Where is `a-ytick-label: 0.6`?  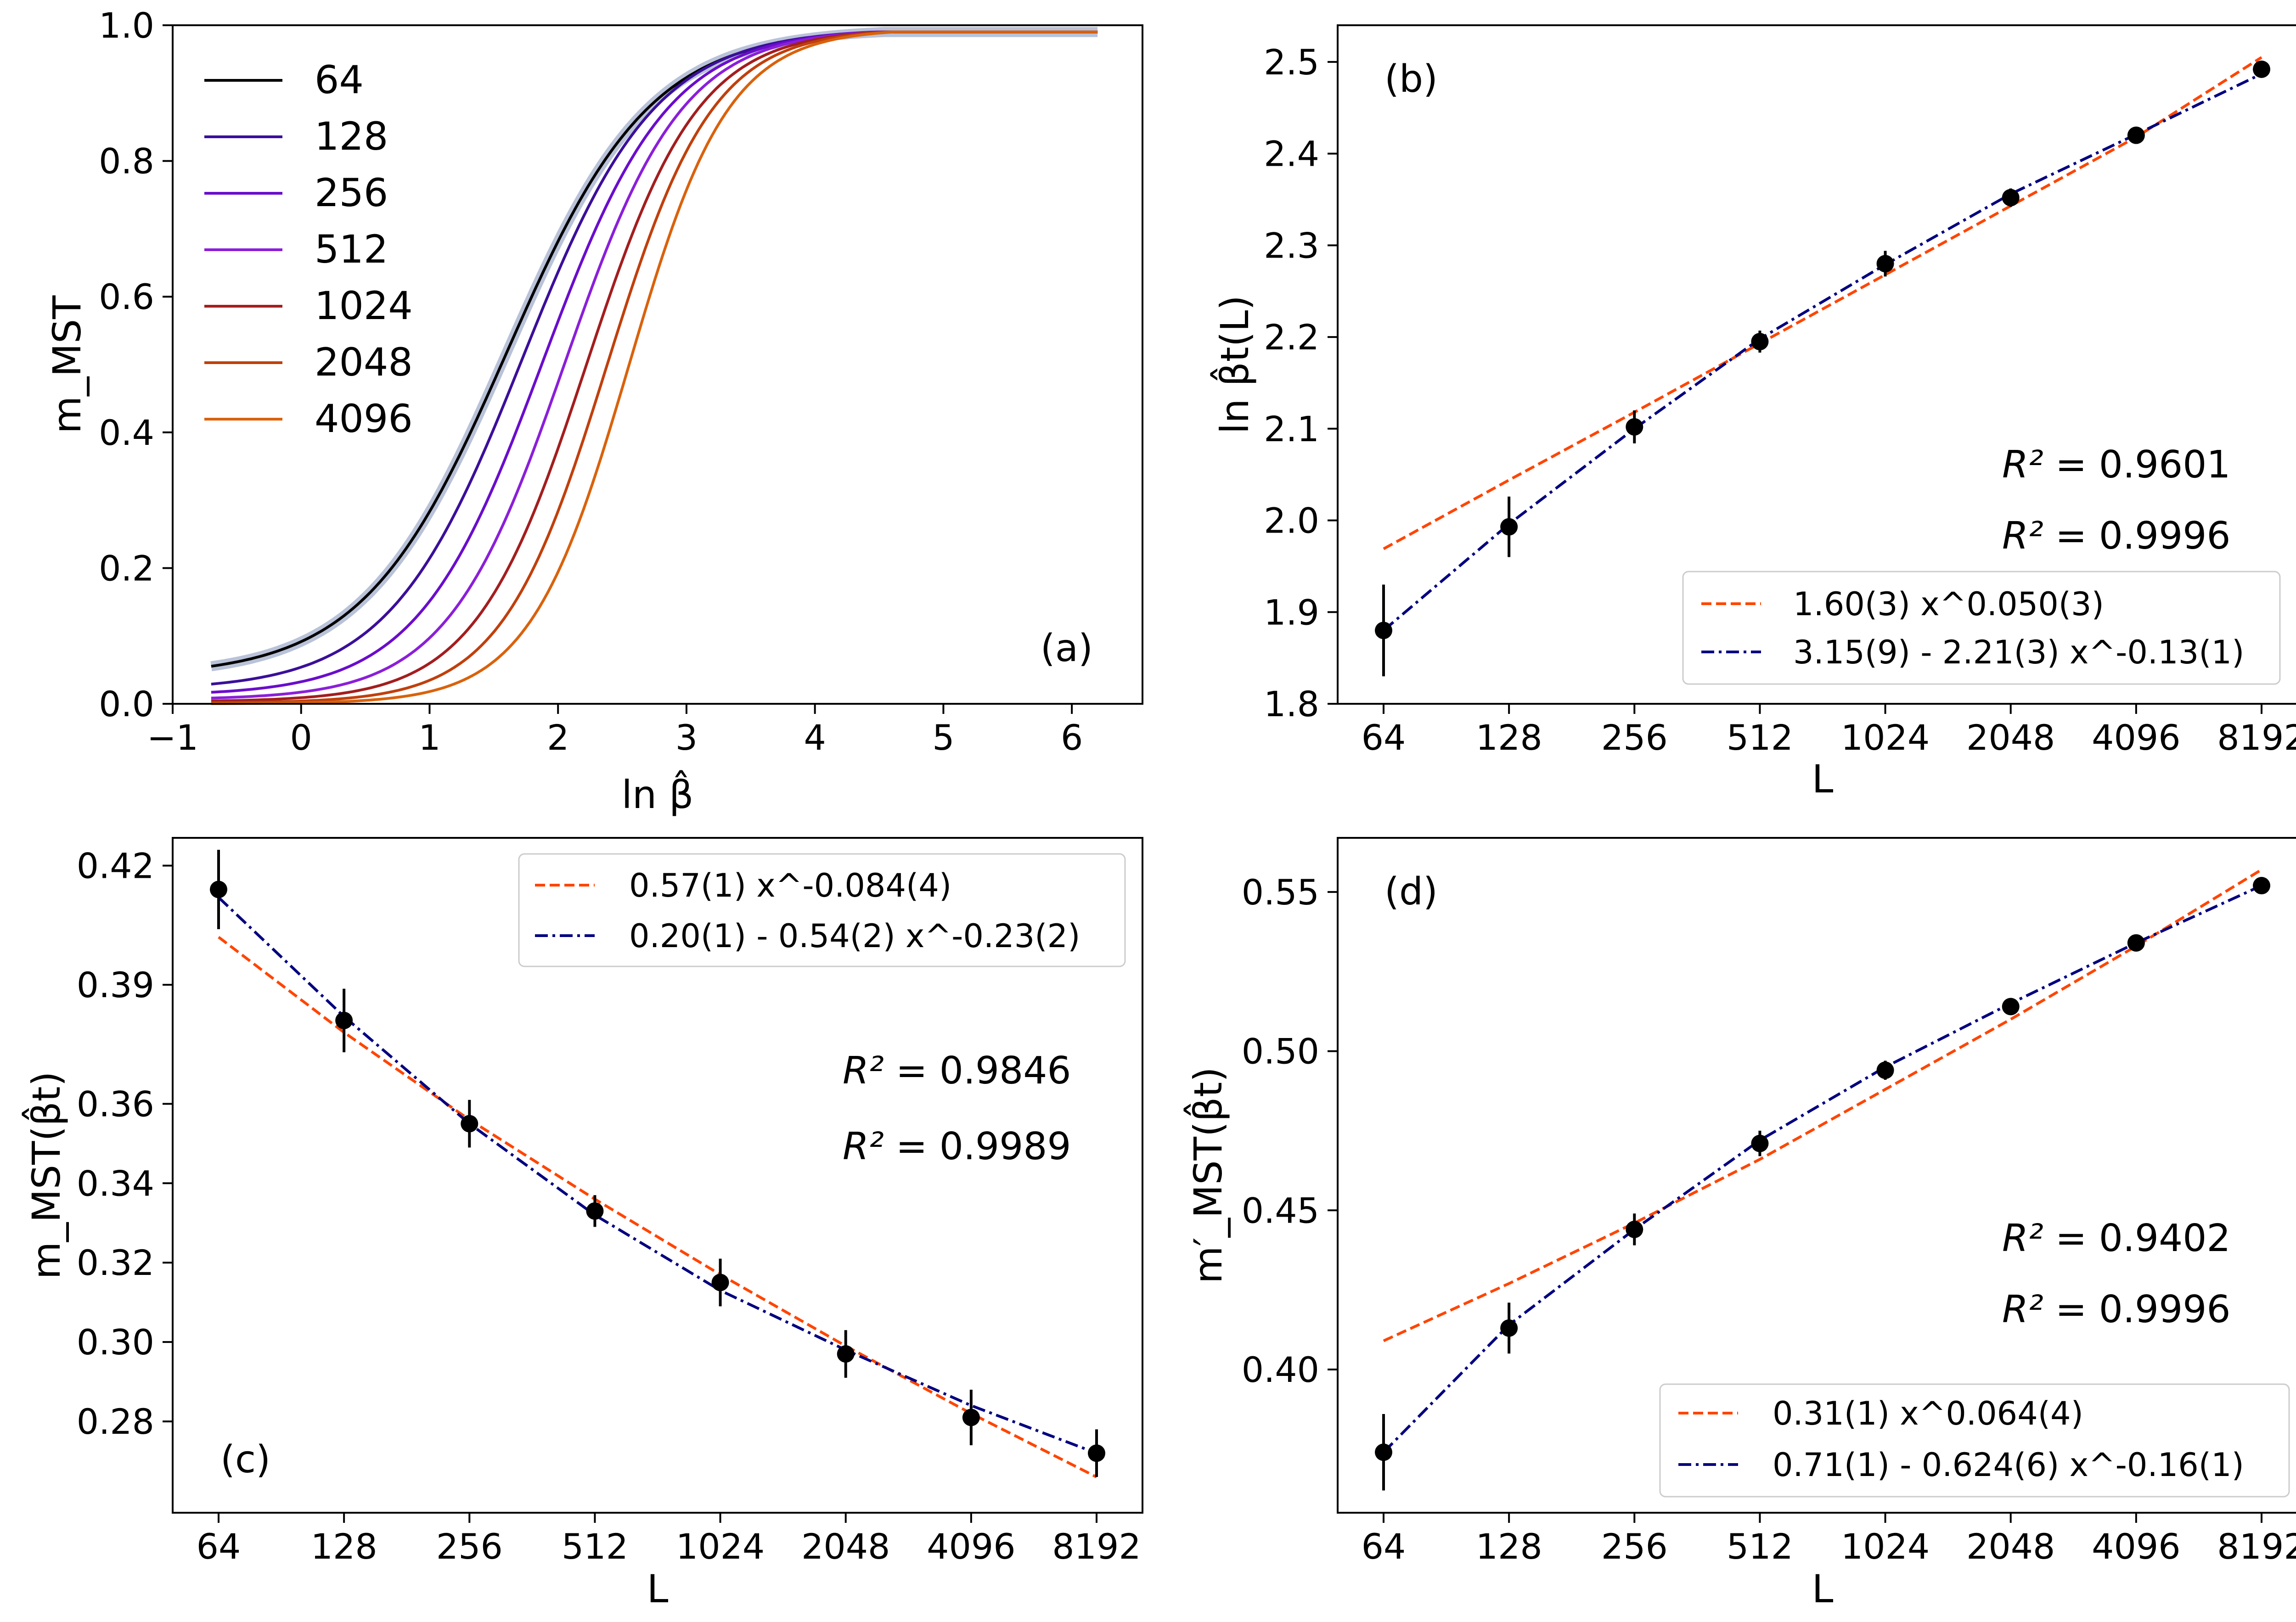
a-ytick-label: 0.6 is located at coordinates (127, 297).